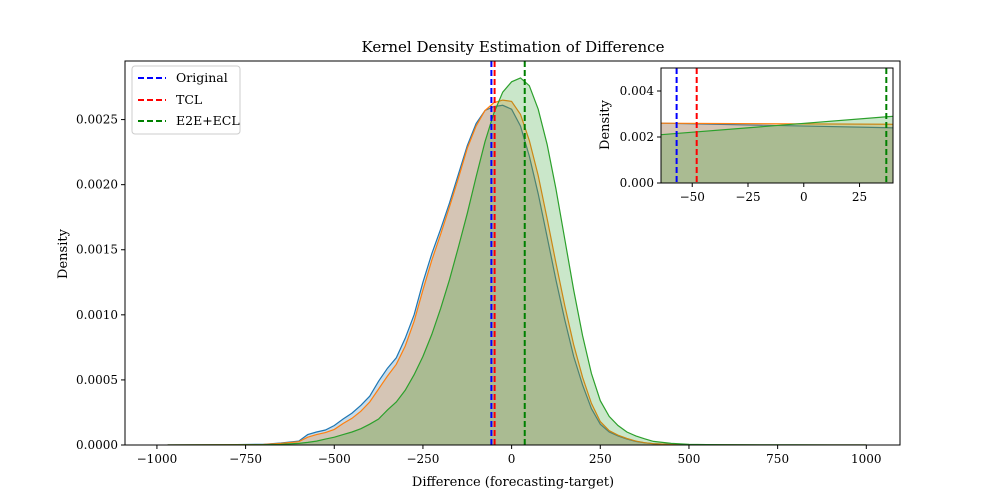  I want to click on legend-label-e2e-ecl: E2E+ECL, so click(208, 120).